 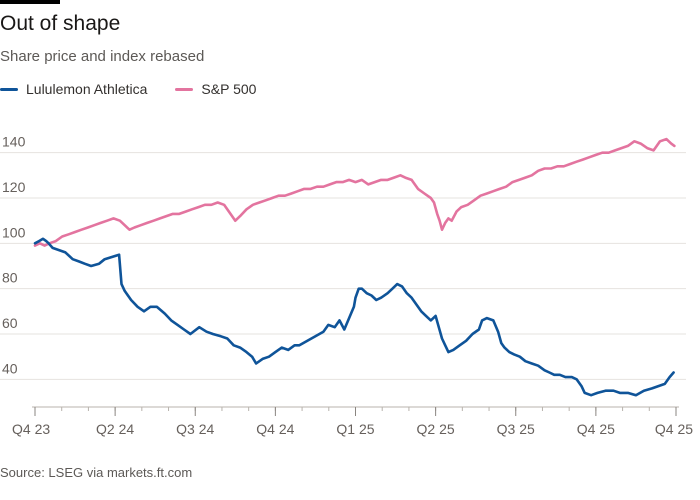 I want to click on y-tick-label-100: 100, so click(x=14, y=232).